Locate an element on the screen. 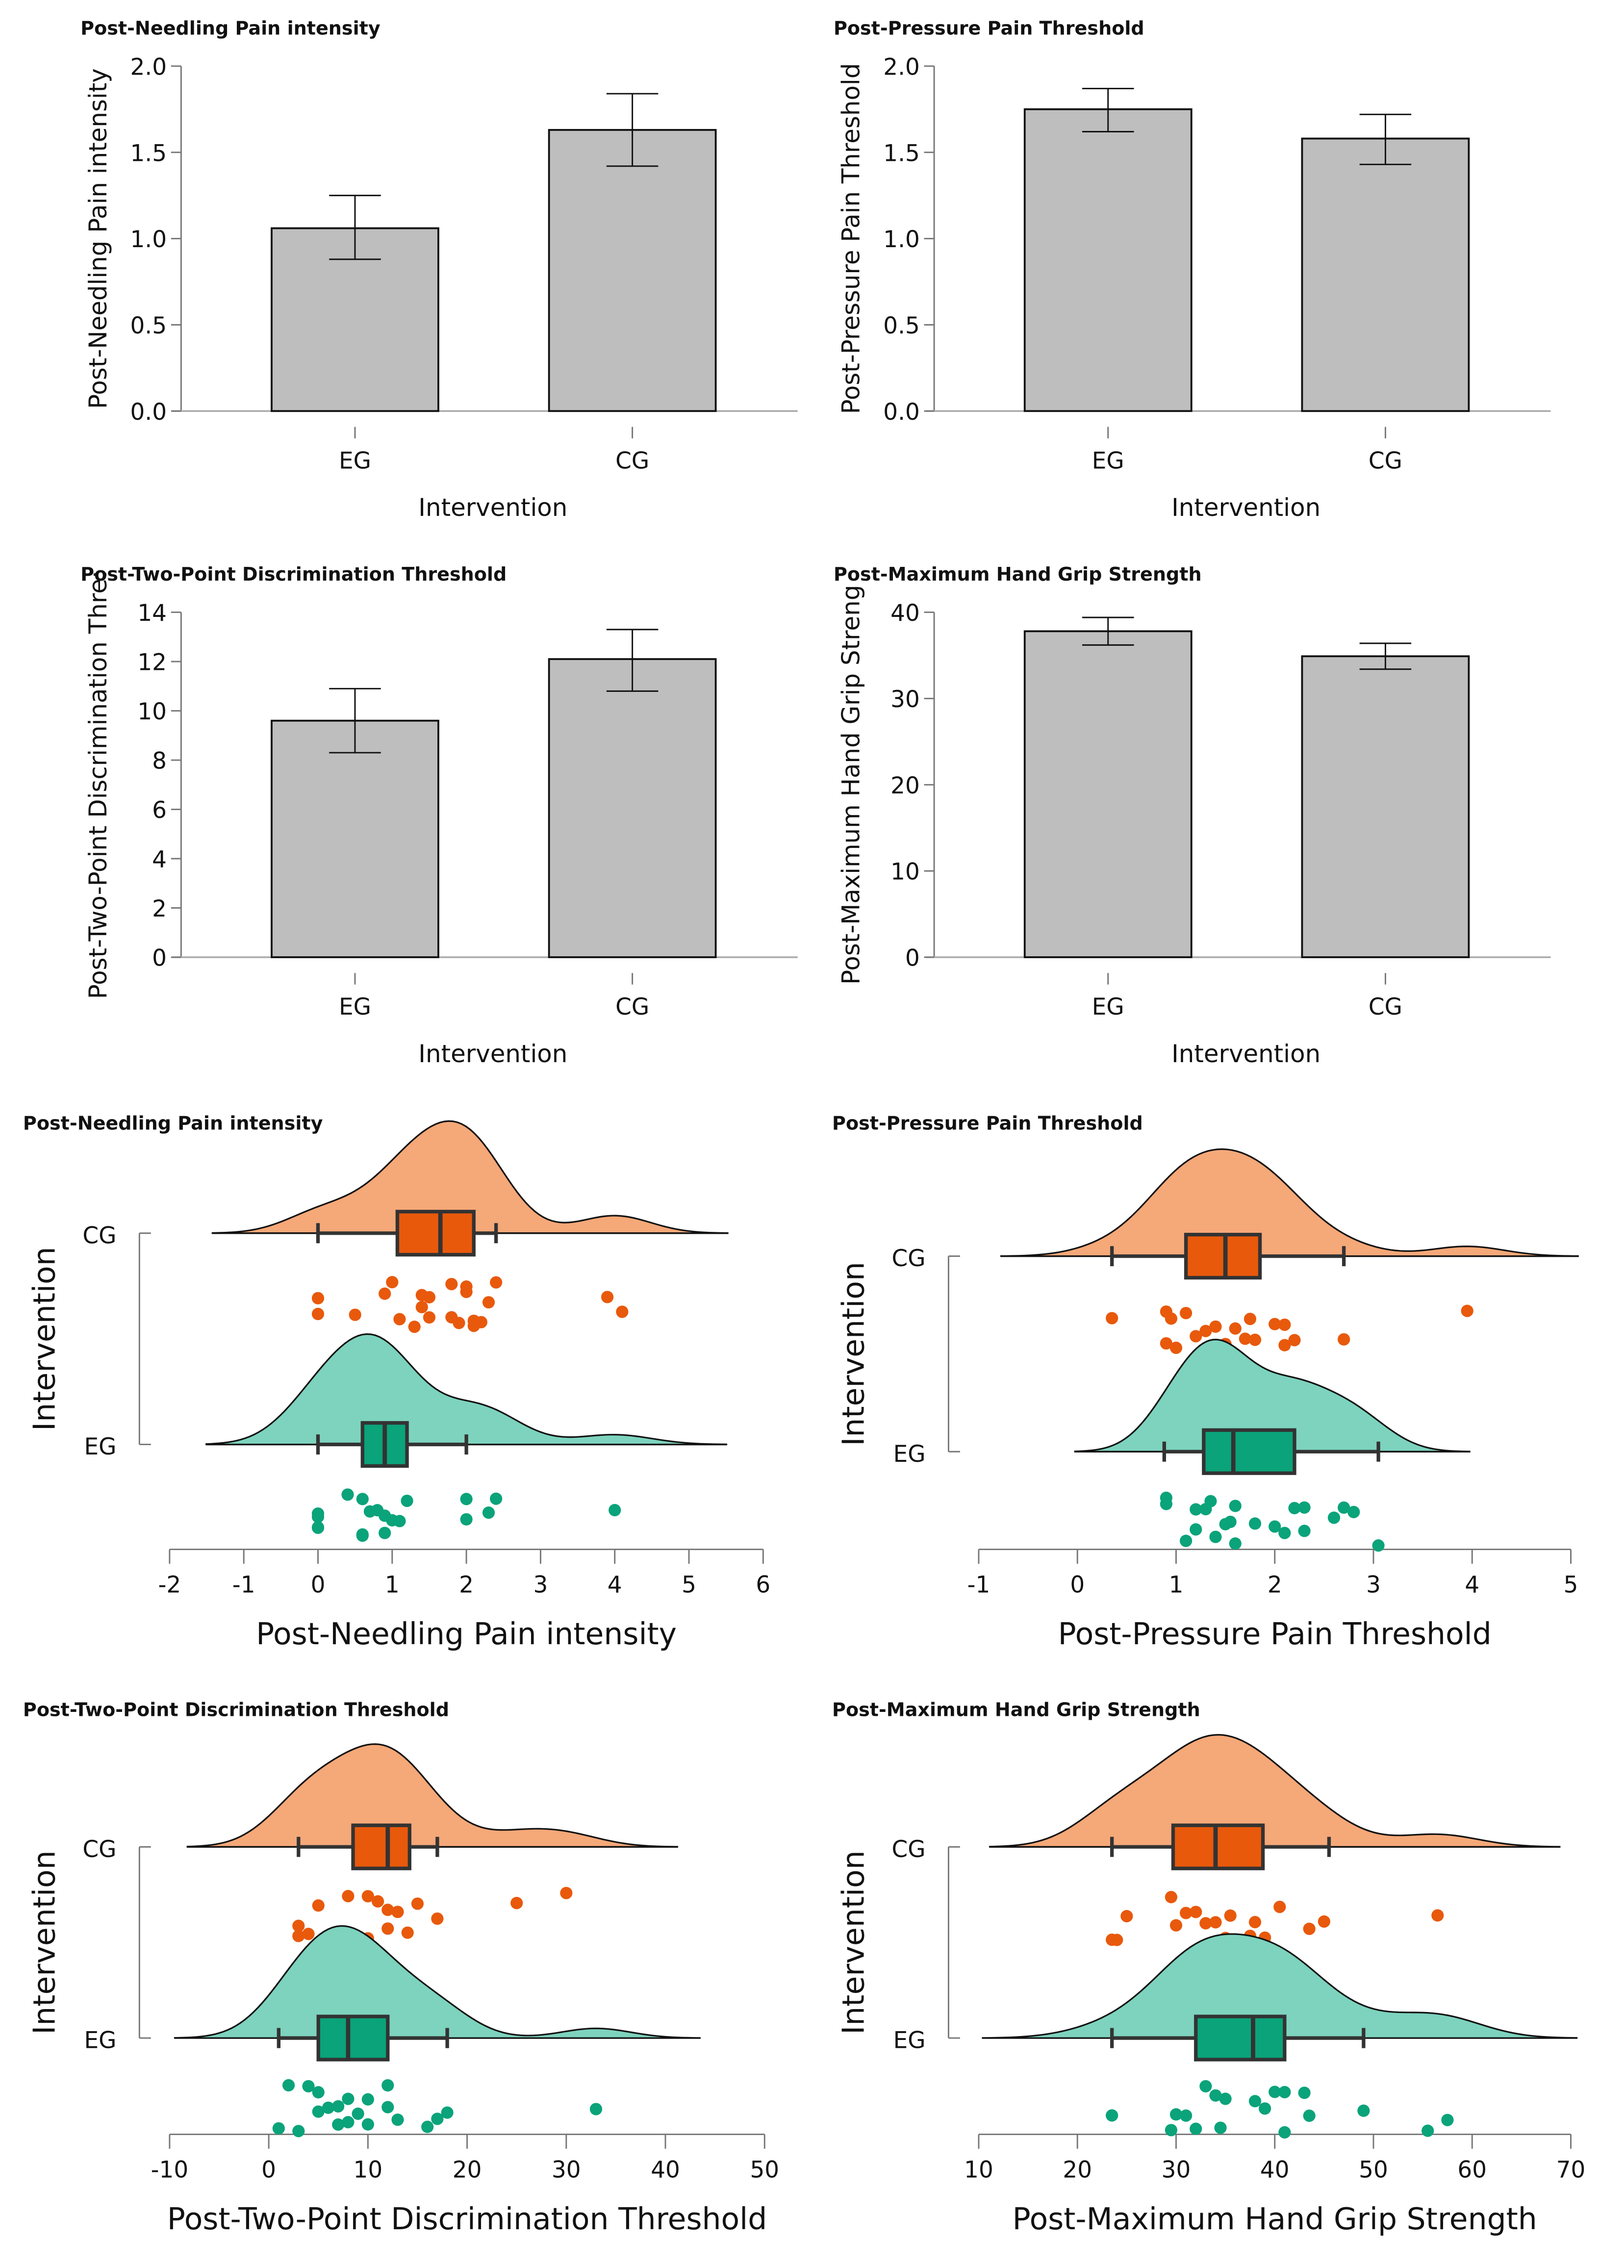 The image size is (1624, 2268). group-cg: CG is located at coordinates (1235, 1251).